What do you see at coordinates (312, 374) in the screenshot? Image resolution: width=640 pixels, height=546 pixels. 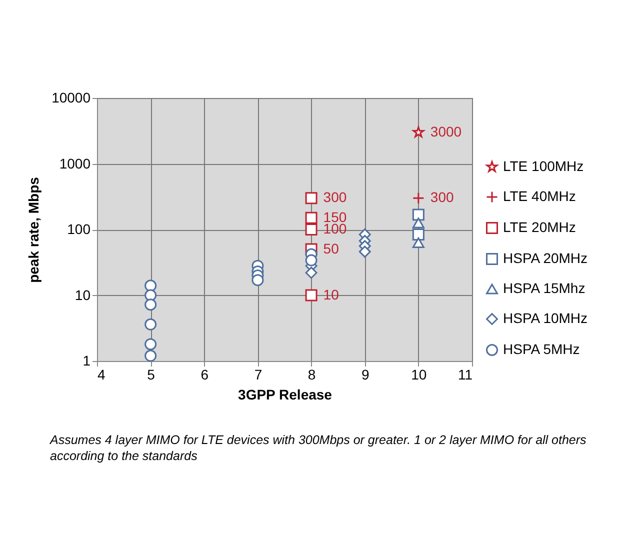 I see `x-tick-label: 8` at bounding box center [312, 374].